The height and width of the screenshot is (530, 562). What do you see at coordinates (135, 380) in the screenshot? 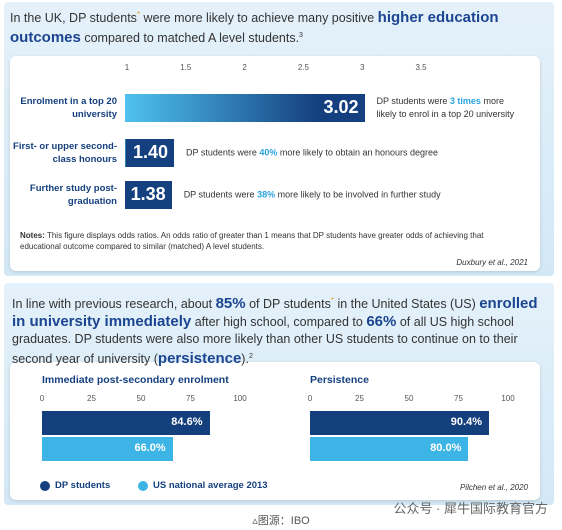
I see `facet-title: Immediate post-secondary enrolment` at bounding box center [135, 380].